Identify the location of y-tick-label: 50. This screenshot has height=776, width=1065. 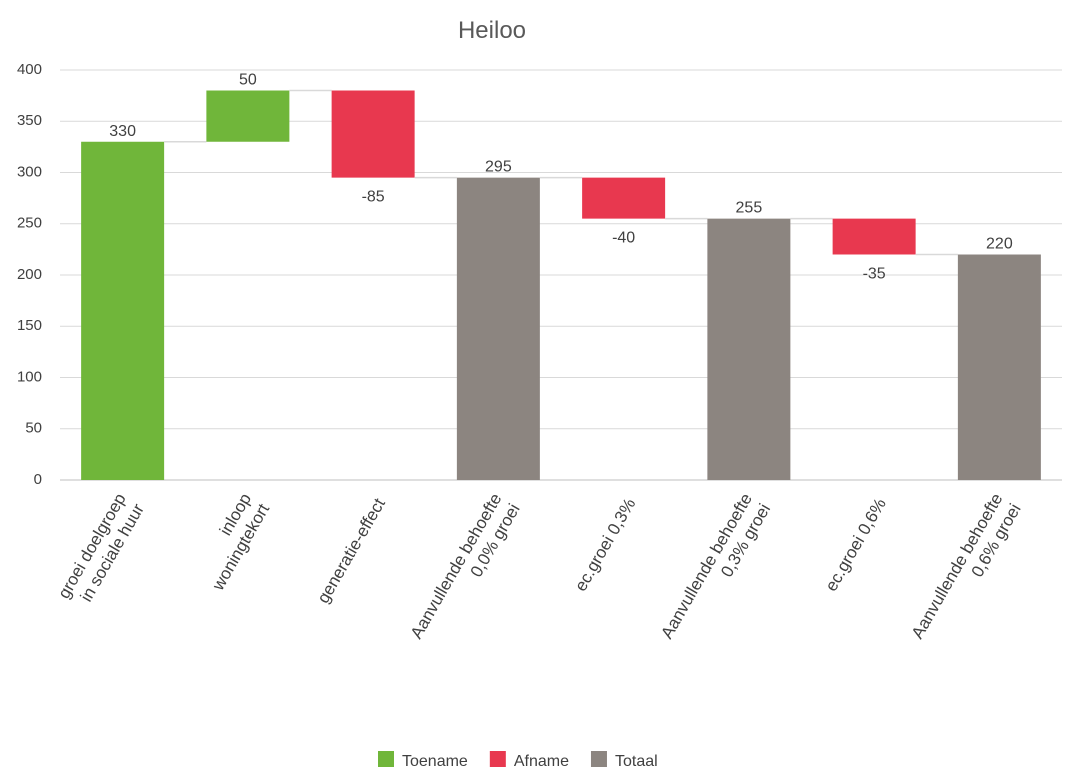
(33, 428).